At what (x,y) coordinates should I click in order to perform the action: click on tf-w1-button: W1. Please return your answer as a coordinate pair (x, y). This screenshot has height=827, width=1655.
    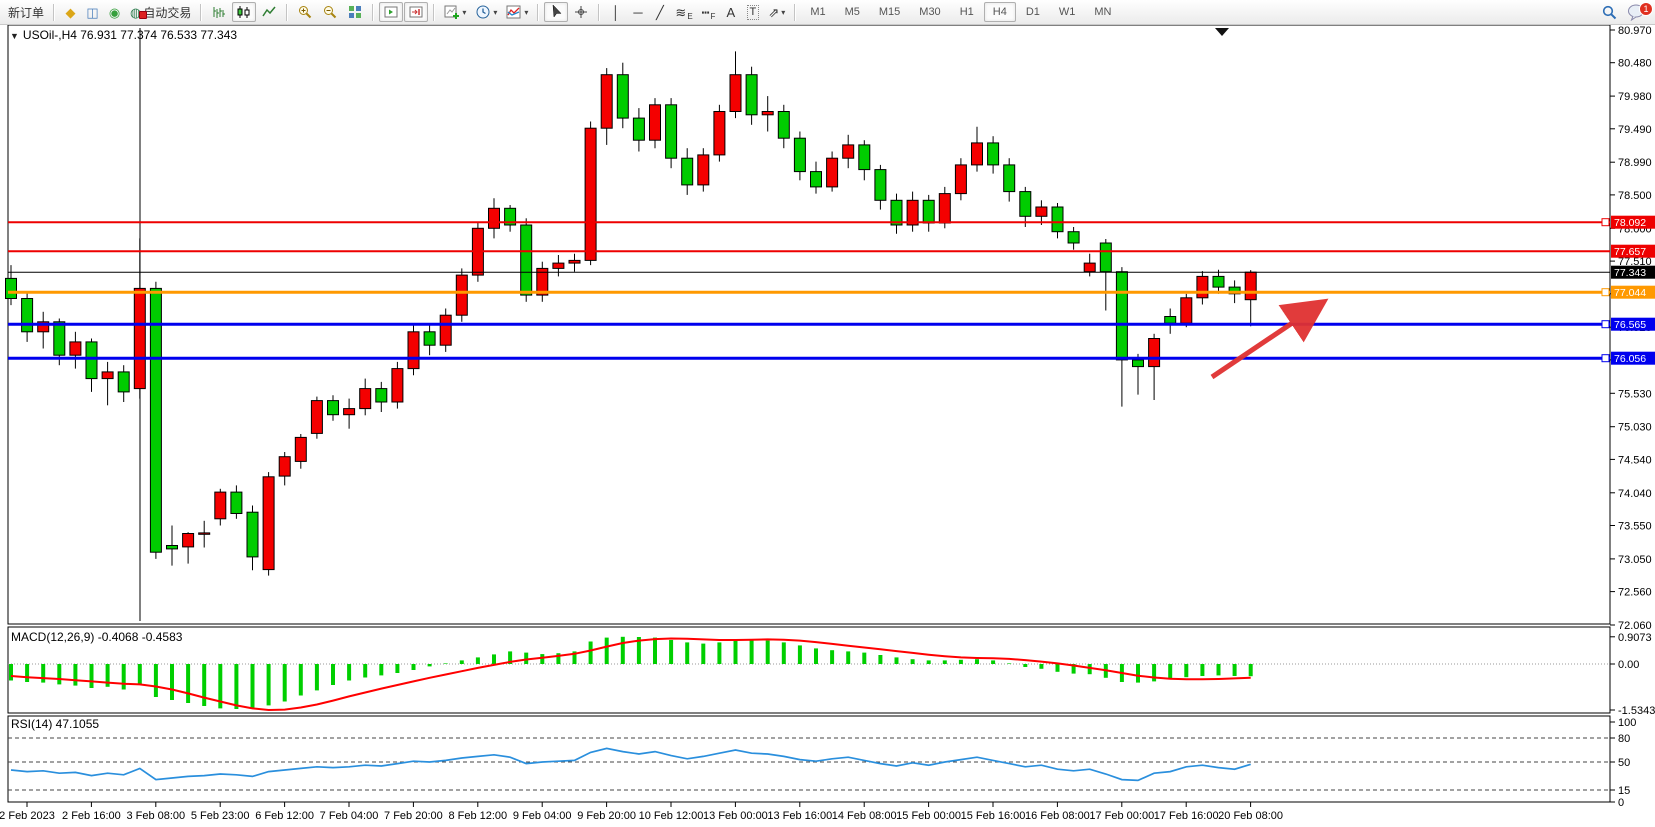
    Looking at the image, I should click on (1067, 12).